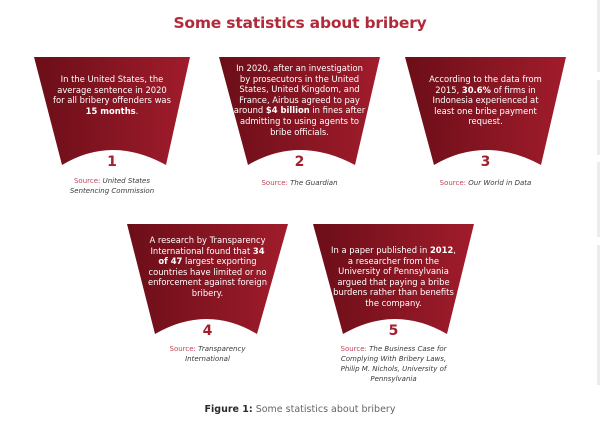 This screenshot has height=437, width=600. What do you see at coordinates (207, 354) in the screenshot?
I see `stat-source: Source: Transparency International` at bounding box center [207, 354].